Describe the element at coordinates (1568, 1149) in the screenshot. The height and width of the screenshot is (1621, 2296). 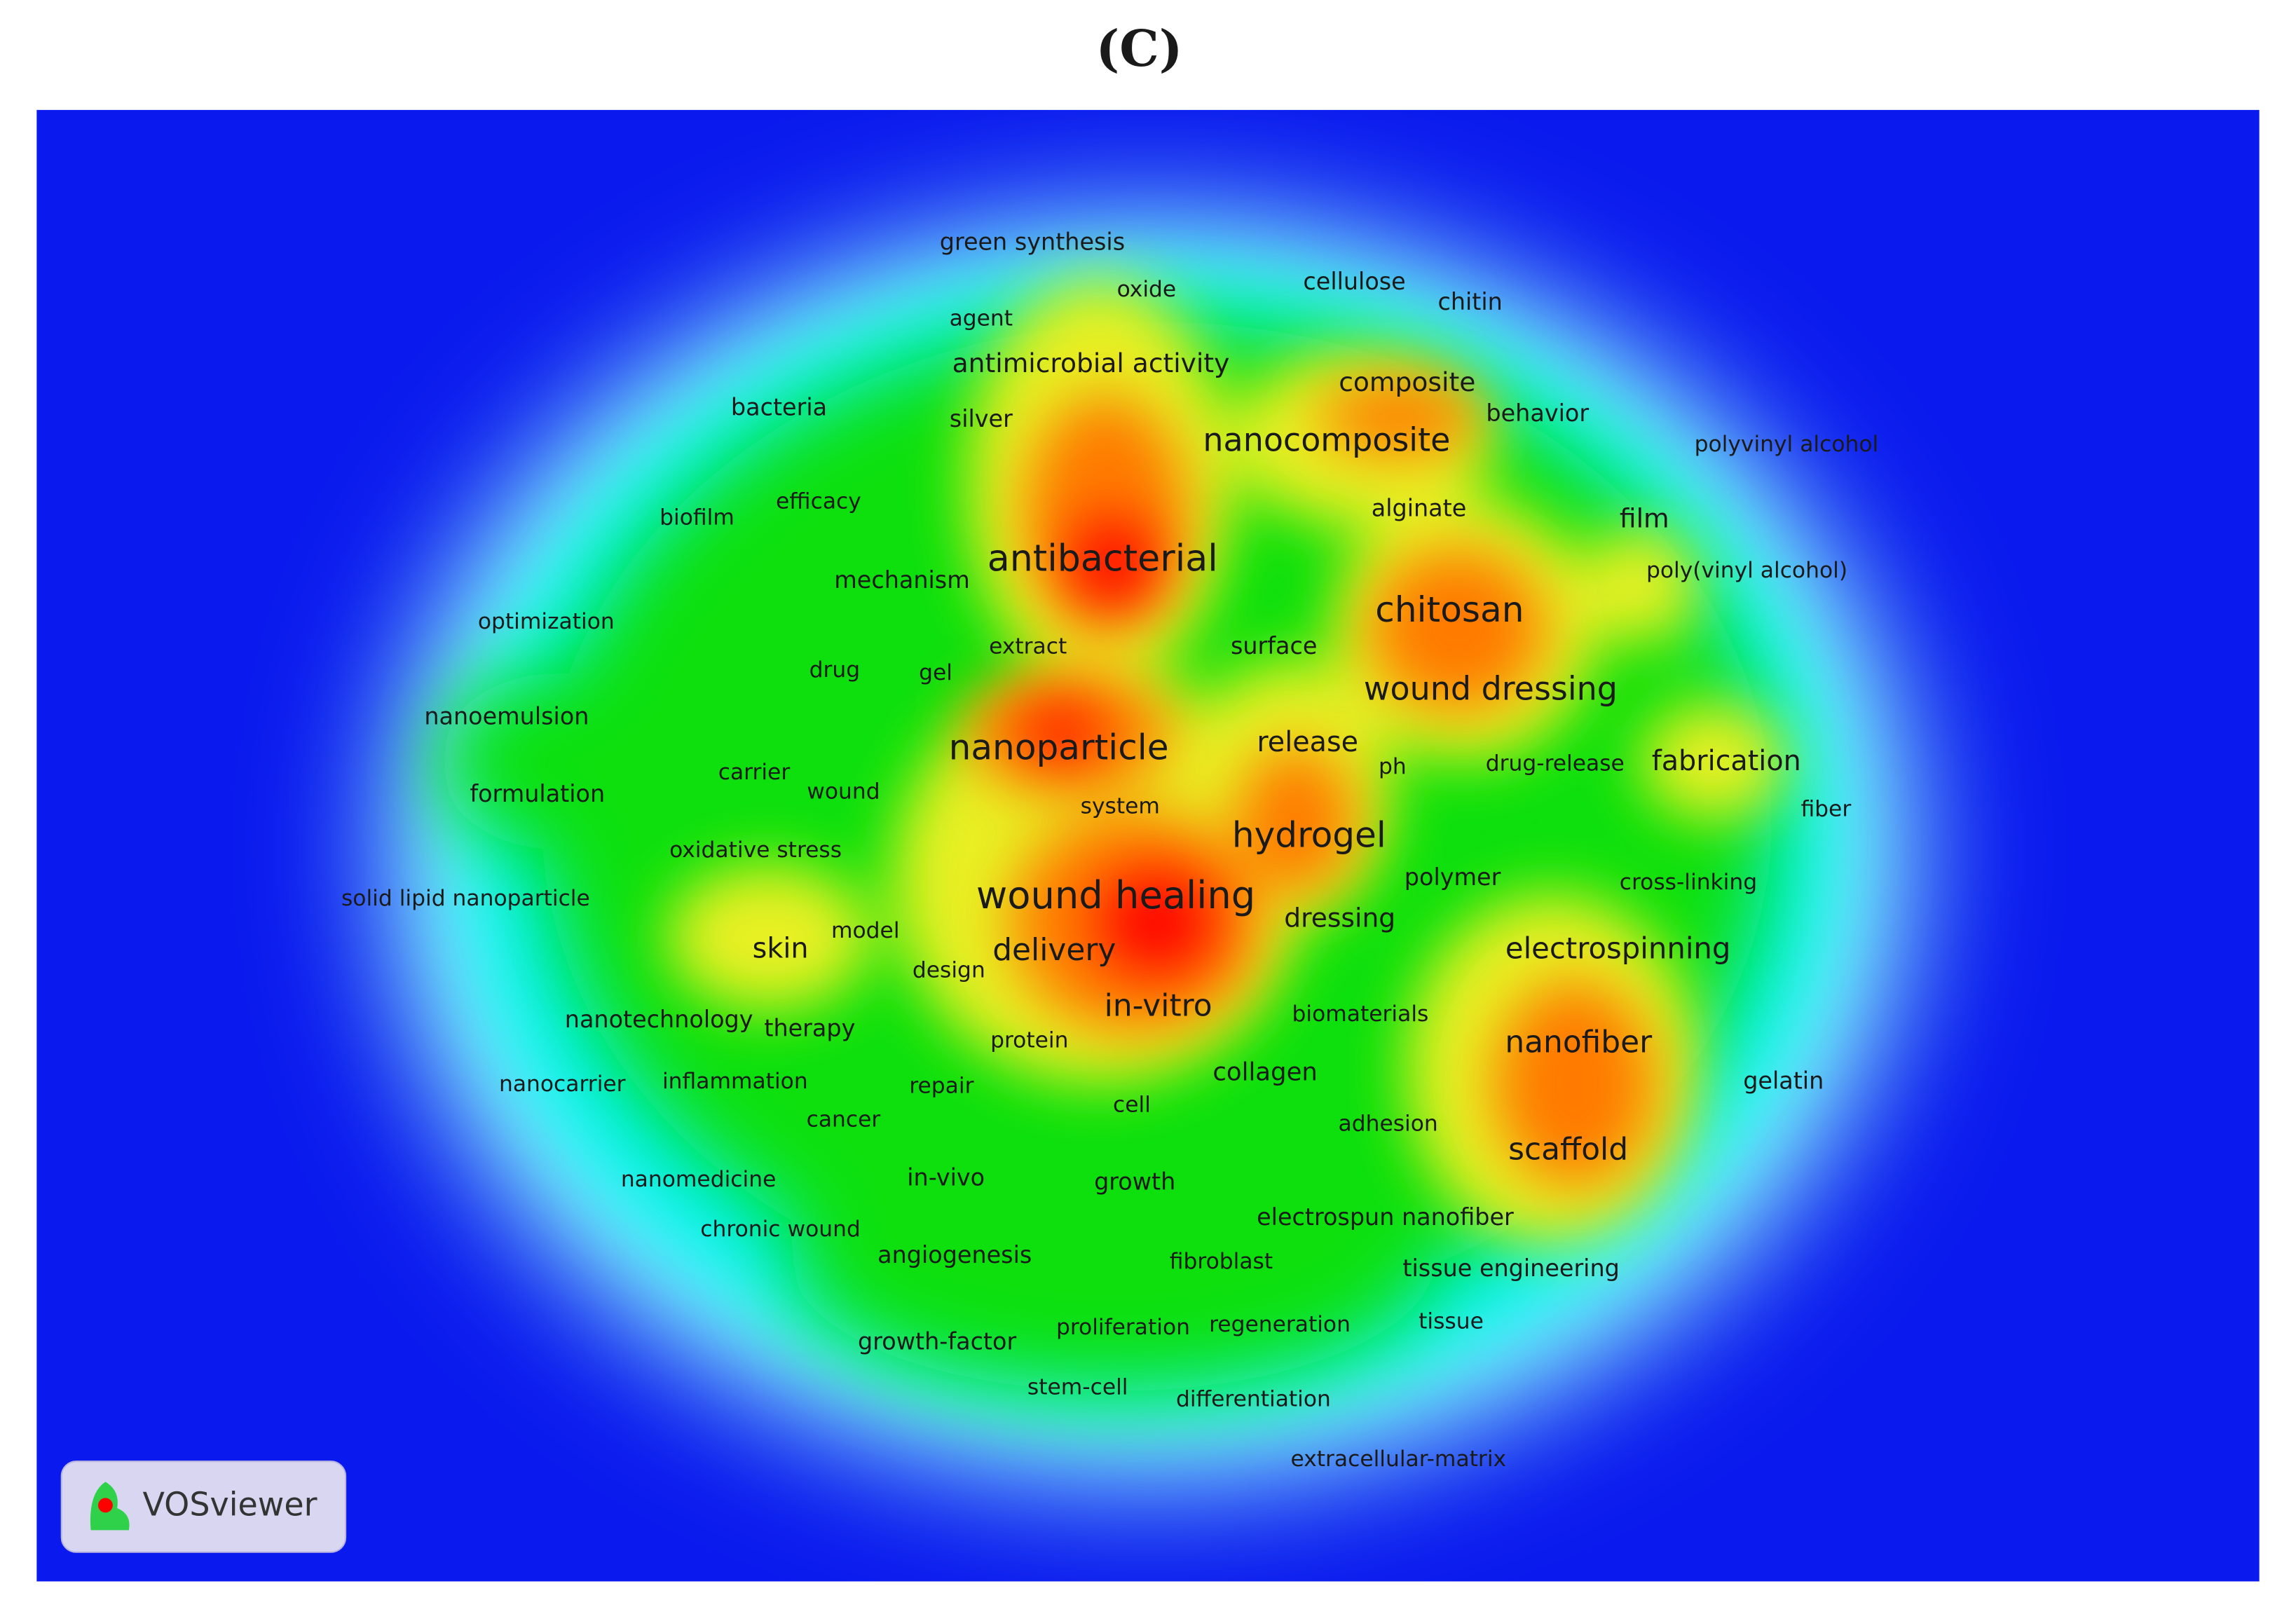
I see `term-label: scaffold` at that location.